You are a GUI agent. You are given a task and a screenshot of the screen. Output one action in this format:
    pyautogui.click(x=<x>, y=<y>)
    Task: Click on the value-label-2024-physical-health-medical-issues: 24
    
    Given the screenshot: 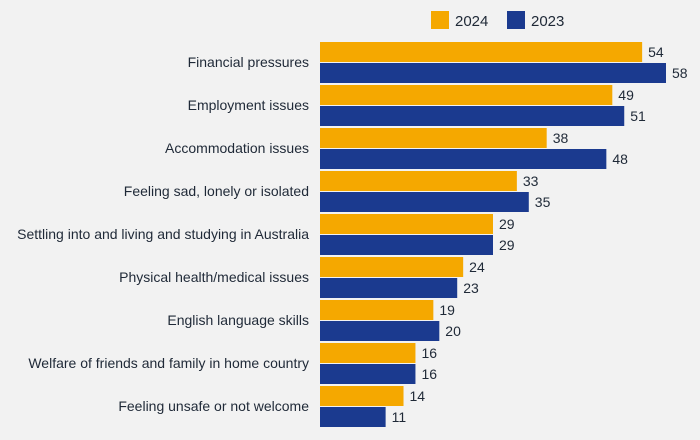 What is the action you would take?
    pyautogui.click(x=477, y=267)
    